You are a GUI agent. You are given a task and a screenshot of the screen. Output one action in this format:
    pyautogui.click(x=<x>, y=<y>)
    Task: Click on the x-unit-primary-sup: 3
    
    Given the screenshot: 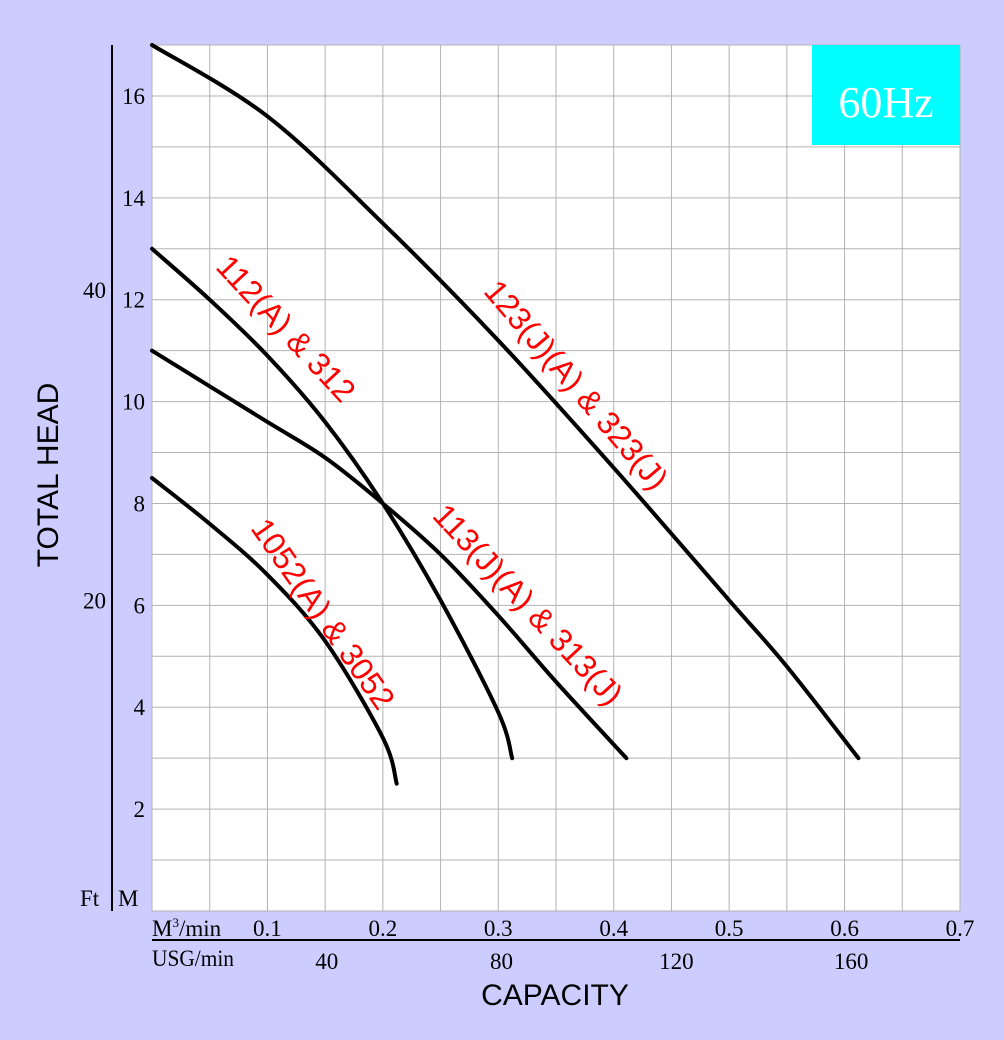 What is the action you would take?
    pyautogui.click(x=175, y=922)
    